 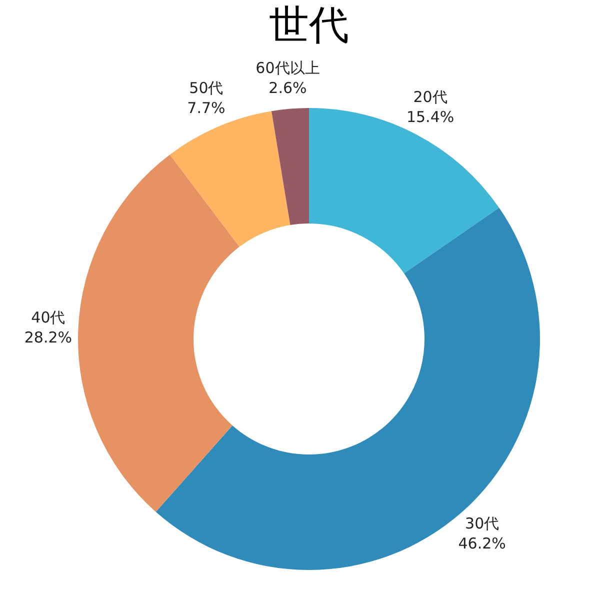 I want to click on slice-label: 60代以上, so click(x=288, y=67).